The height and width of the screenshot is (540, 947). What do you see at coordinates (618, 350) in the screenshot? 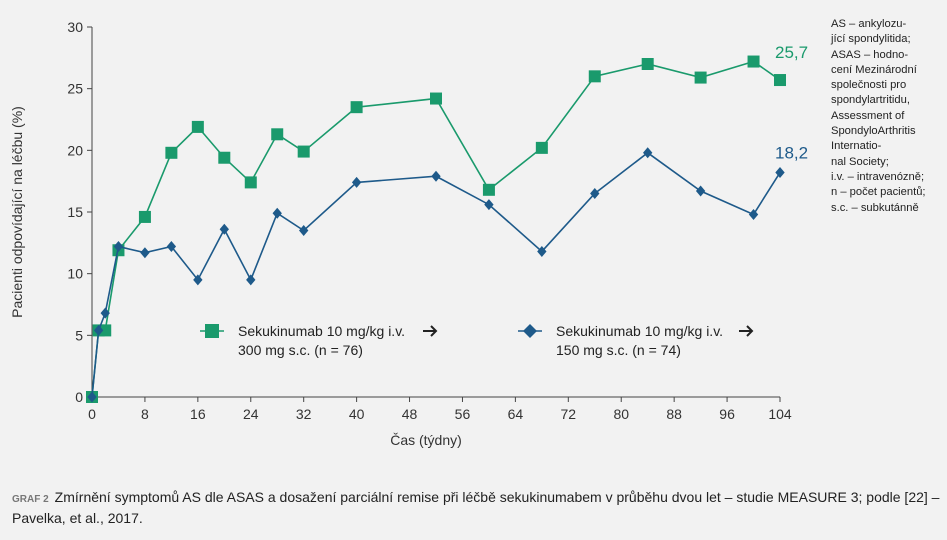
I see `legend-label-line2: 150 mg s.c. (n = 74)` at bounding box center [618, 350].